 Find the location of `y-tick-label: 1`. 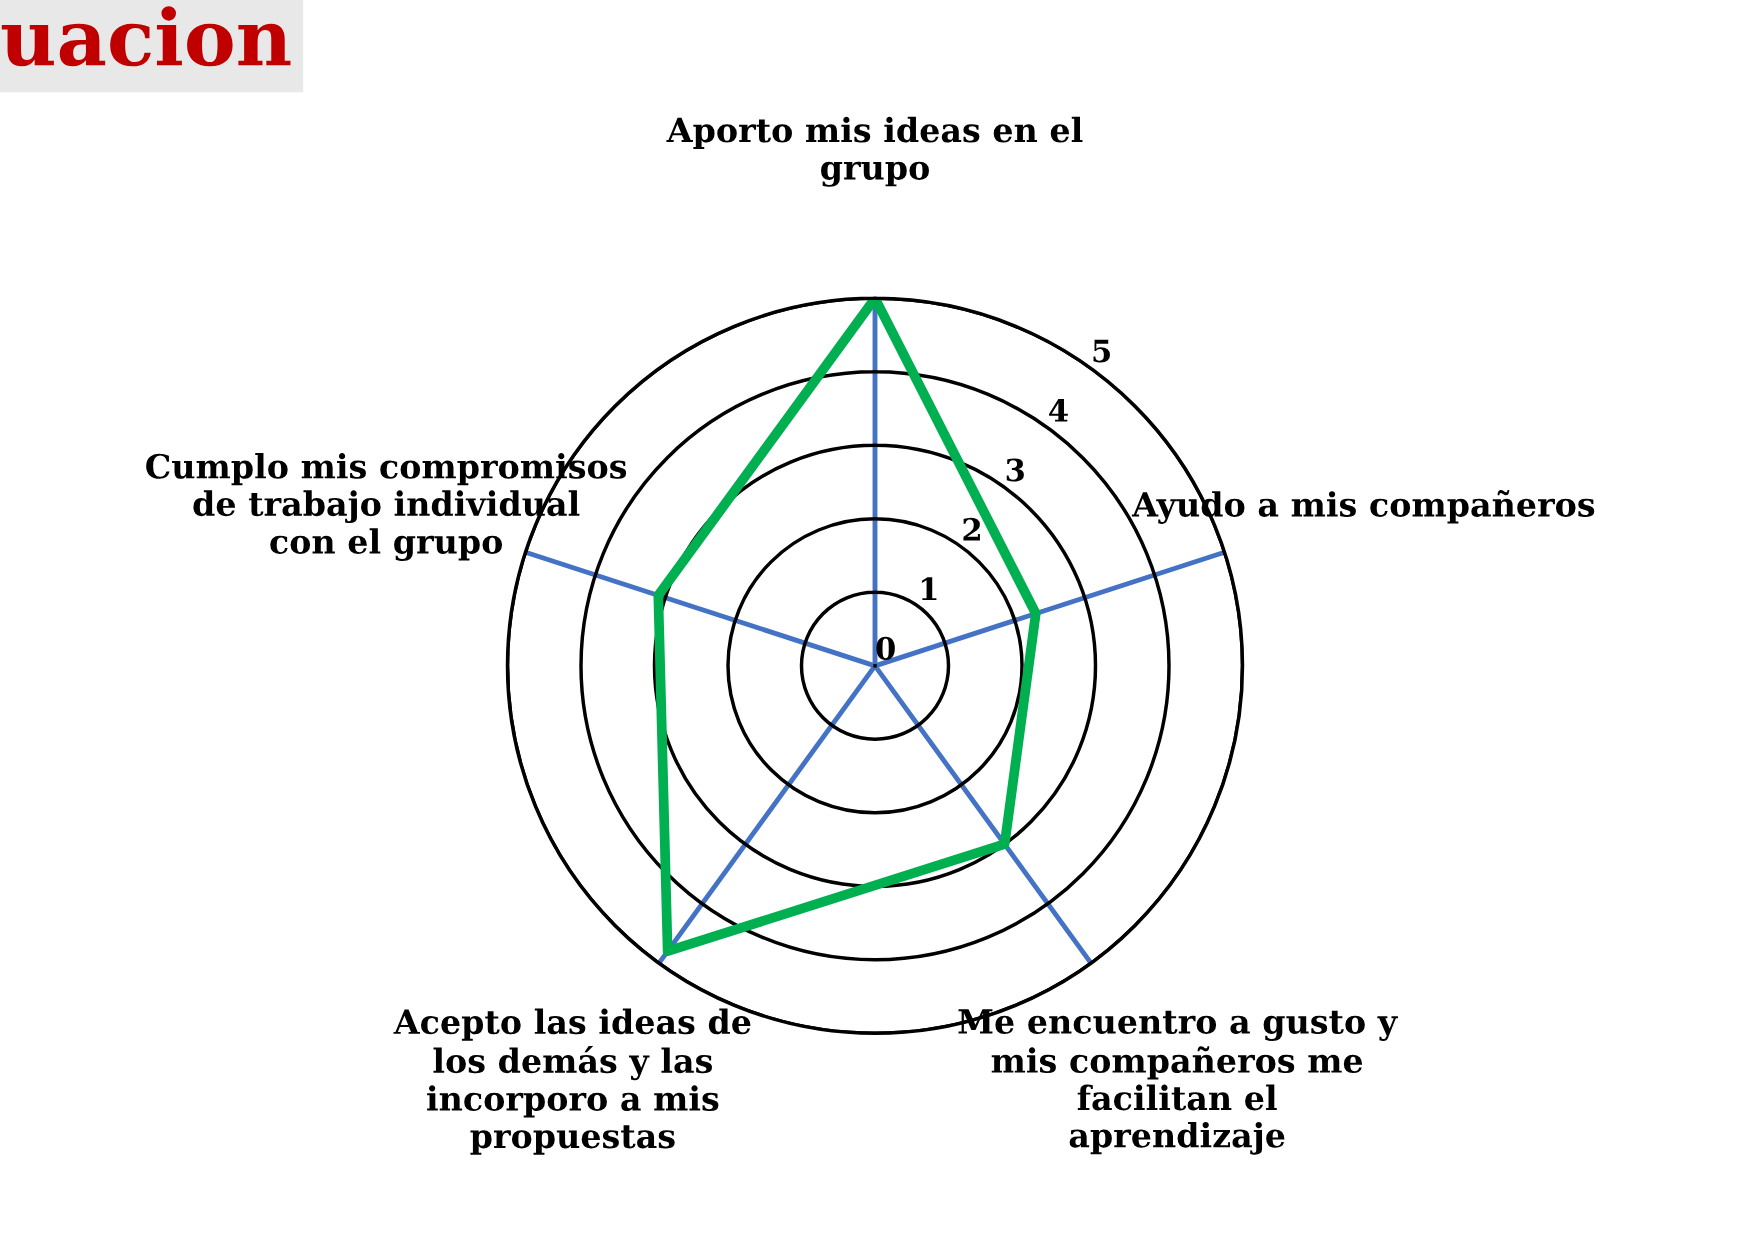

y-tick-label: 1 is located at coordinates (929, 588).